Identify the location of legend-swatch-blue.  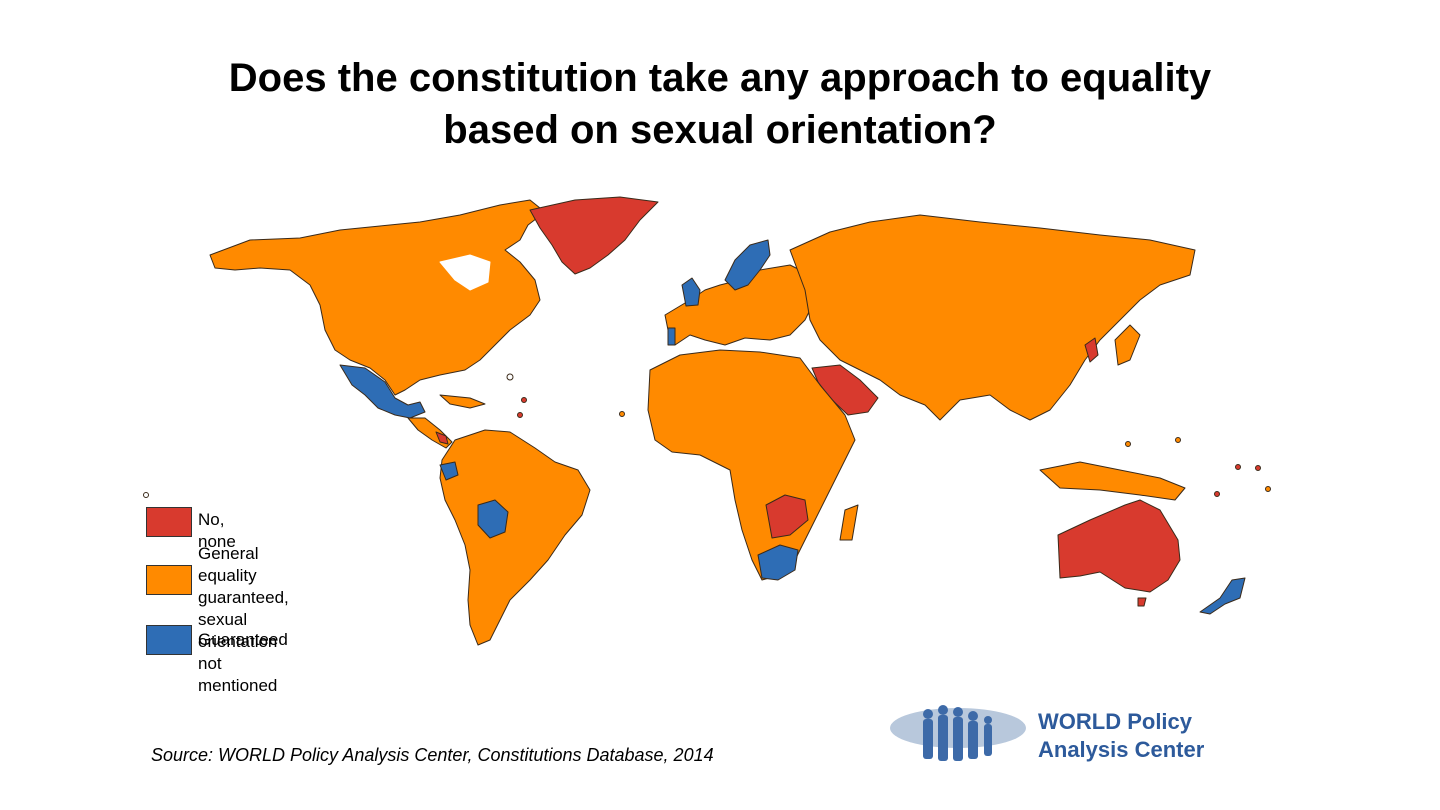
(169, 640).